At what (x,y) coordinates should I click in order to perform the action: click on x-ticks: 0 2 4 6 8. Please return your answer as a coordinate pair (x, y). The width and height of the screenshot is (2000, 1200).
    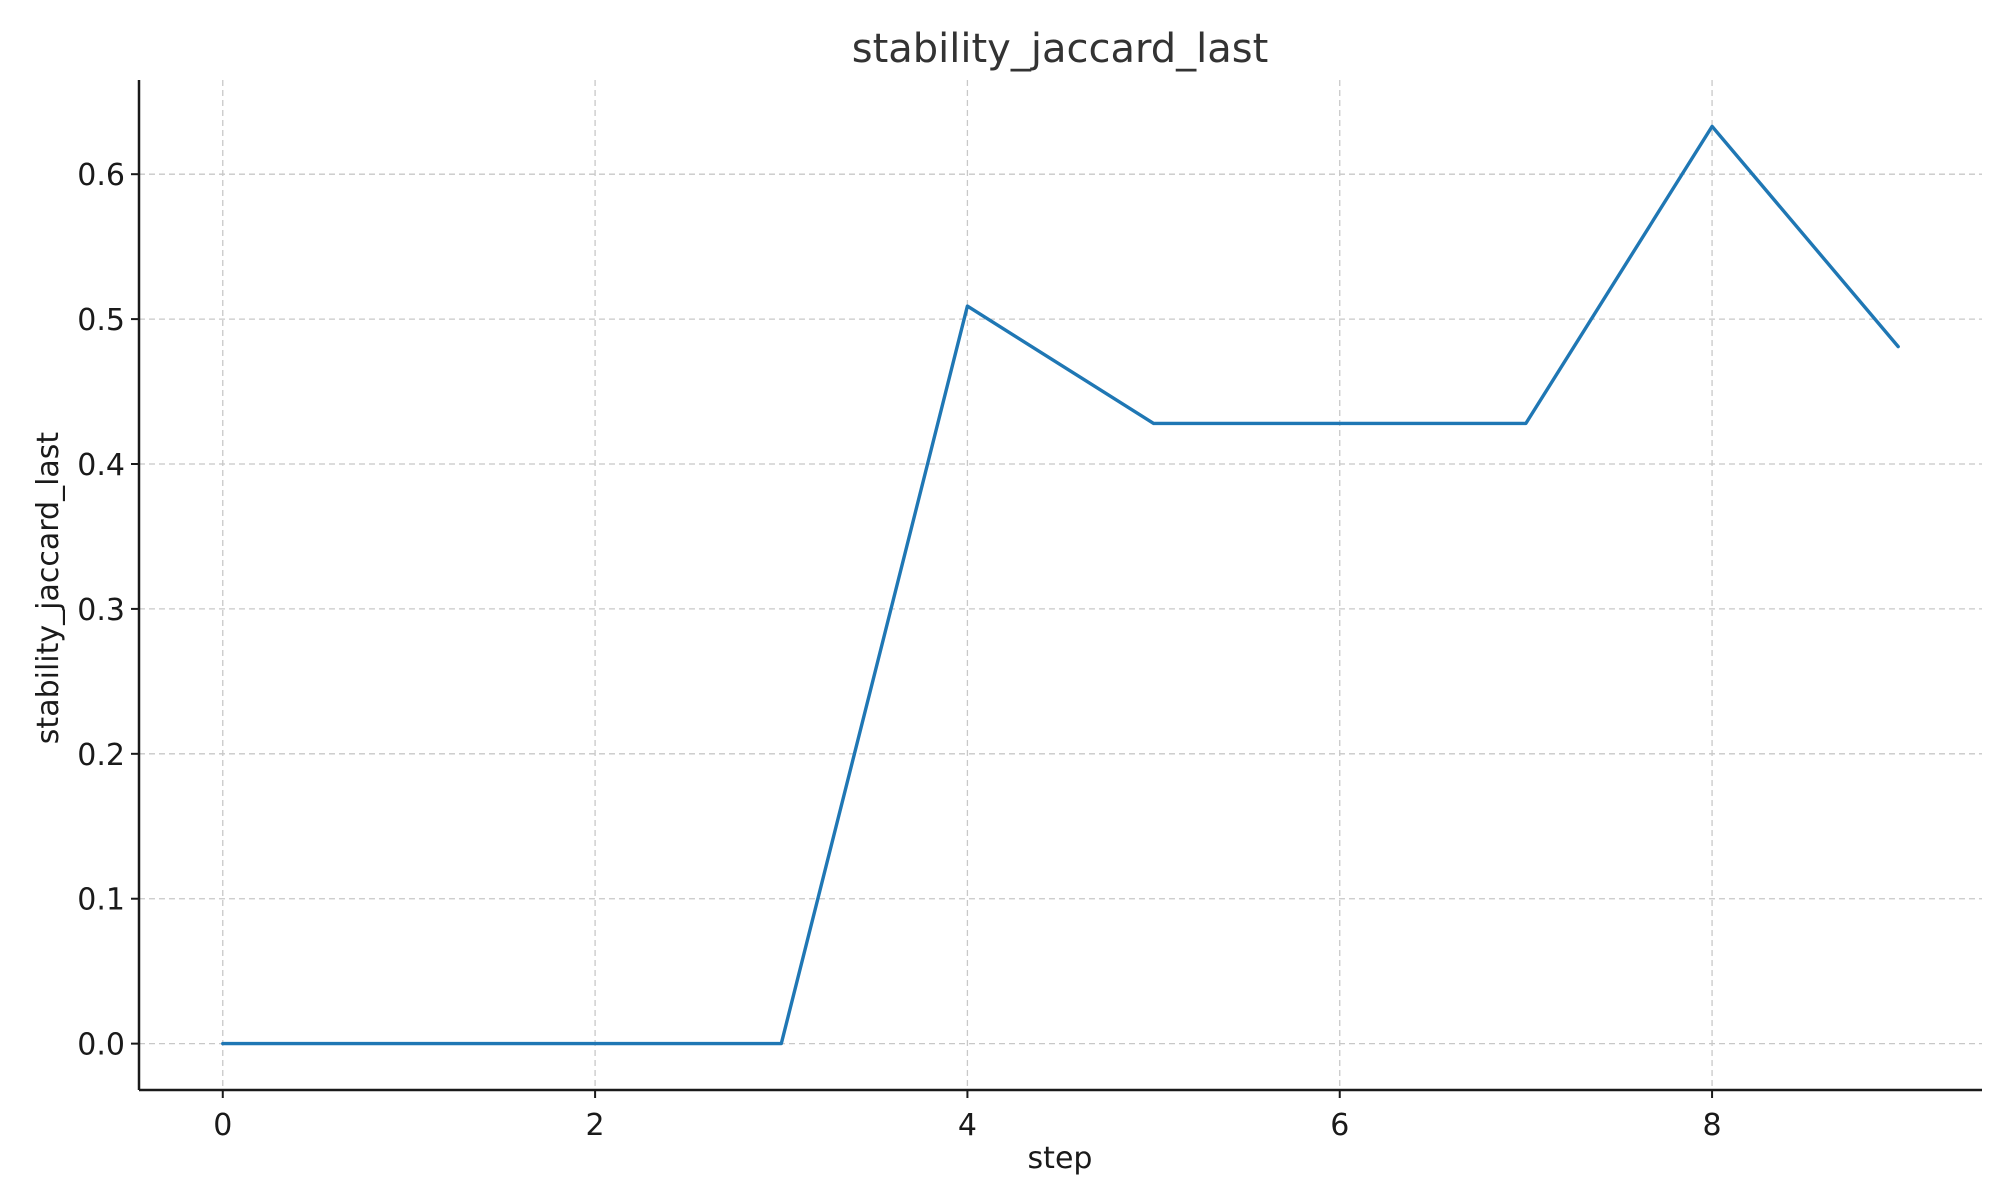
    Looking at the image, I should click on (967, 1116).